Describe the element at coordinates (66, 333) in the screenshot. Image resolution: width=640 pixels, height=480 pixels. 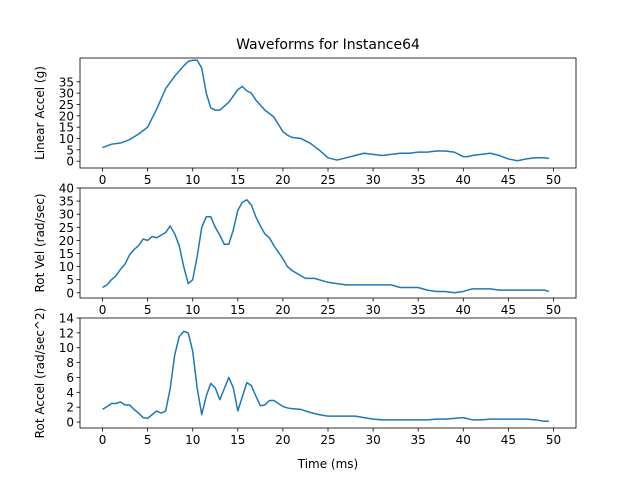
I see `y-tick-label: 12` at that location.